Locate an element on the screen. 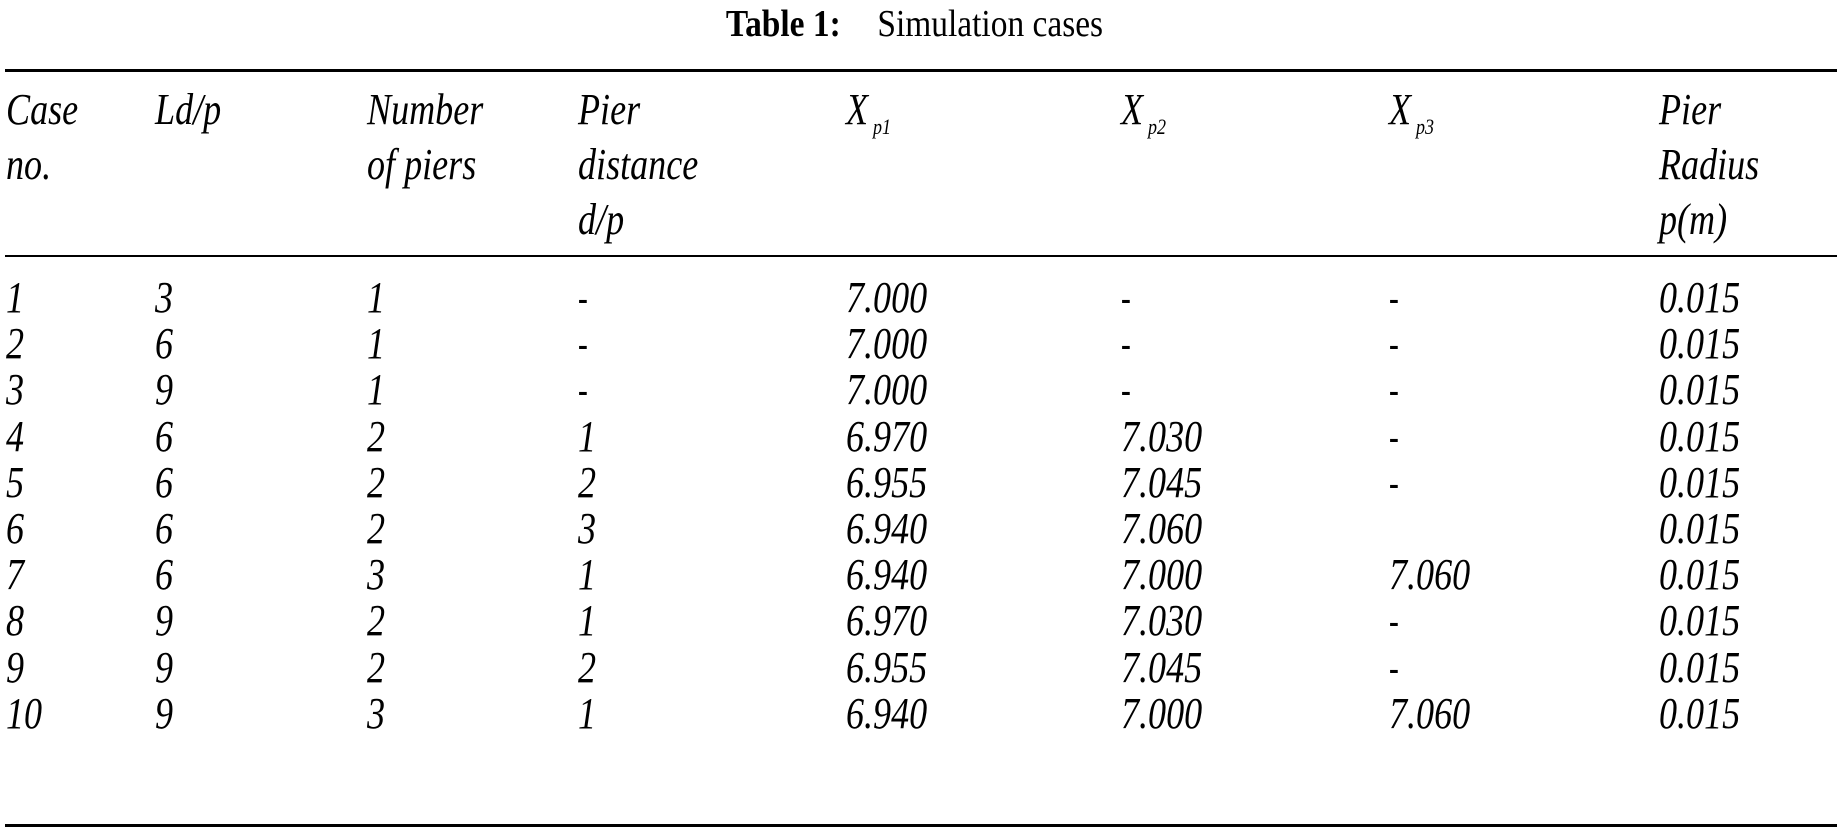 The height and width of the screenshot is (833, 1837). header-pier-distance: Pier distance d/p is located at coordinates (638, 164).